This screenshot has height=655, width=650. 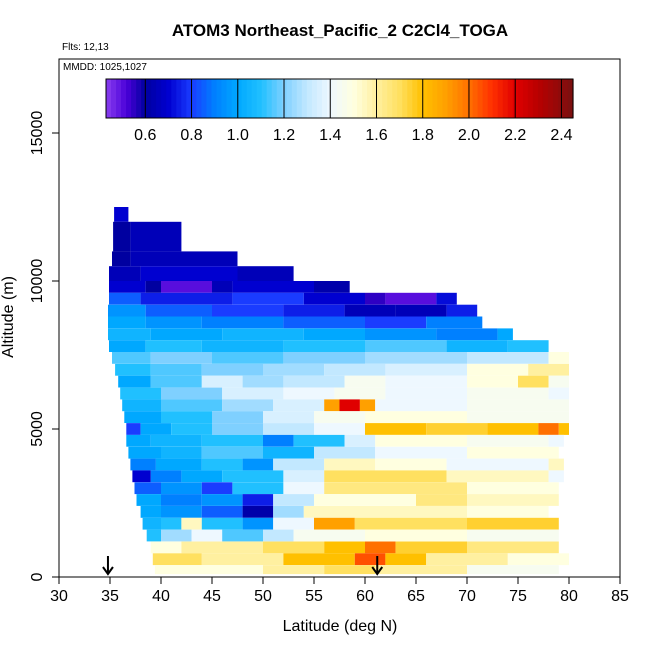 I want to click on x-axis: 30 35 40 45 50 55 60 65 70 75 80 85, so click(x=339, y=591).